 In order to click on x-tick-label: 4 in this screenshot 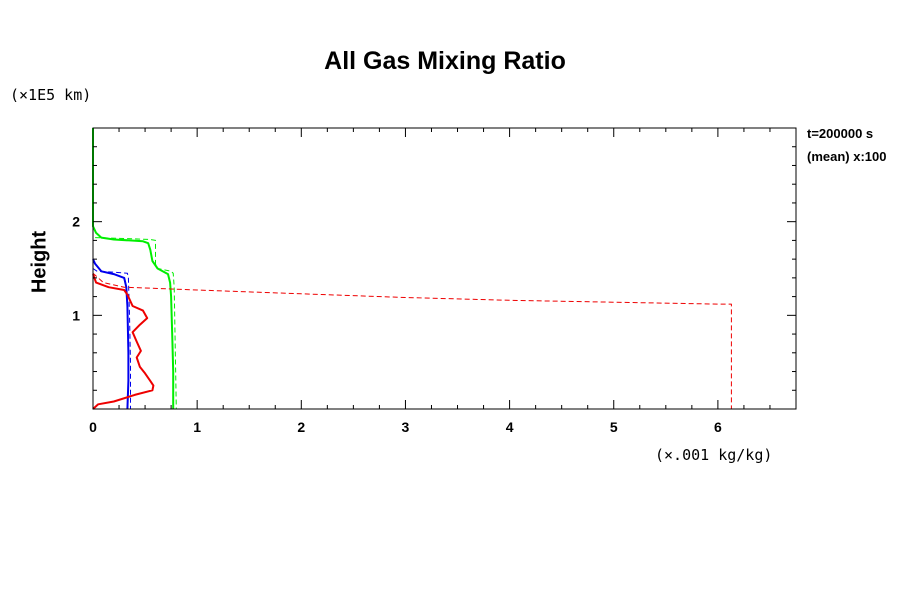, I will do `click(510, 427)`.